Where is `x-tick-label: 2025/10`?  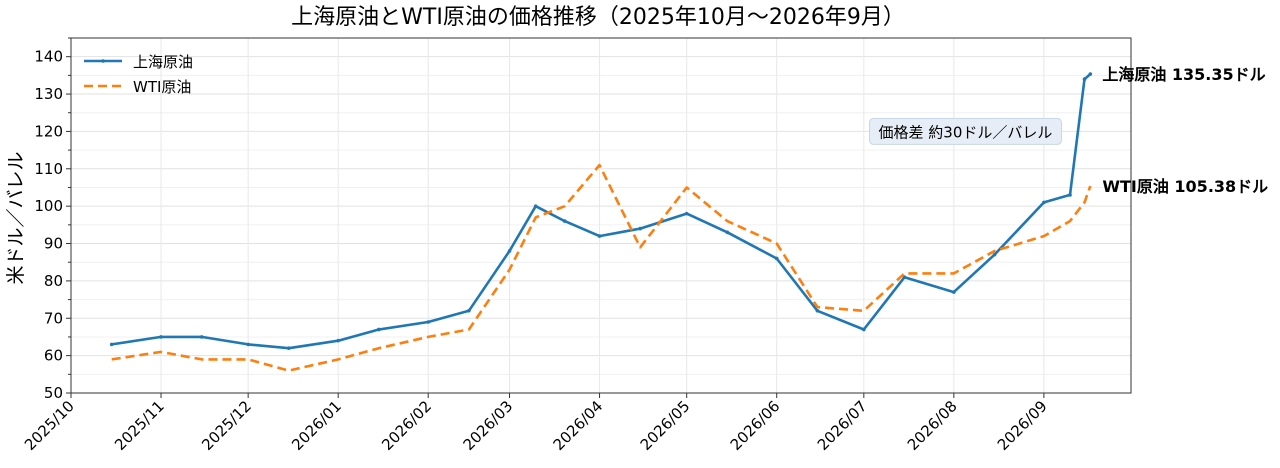 x-tick-label: 2025/10 is located at coordinates (49, 425).